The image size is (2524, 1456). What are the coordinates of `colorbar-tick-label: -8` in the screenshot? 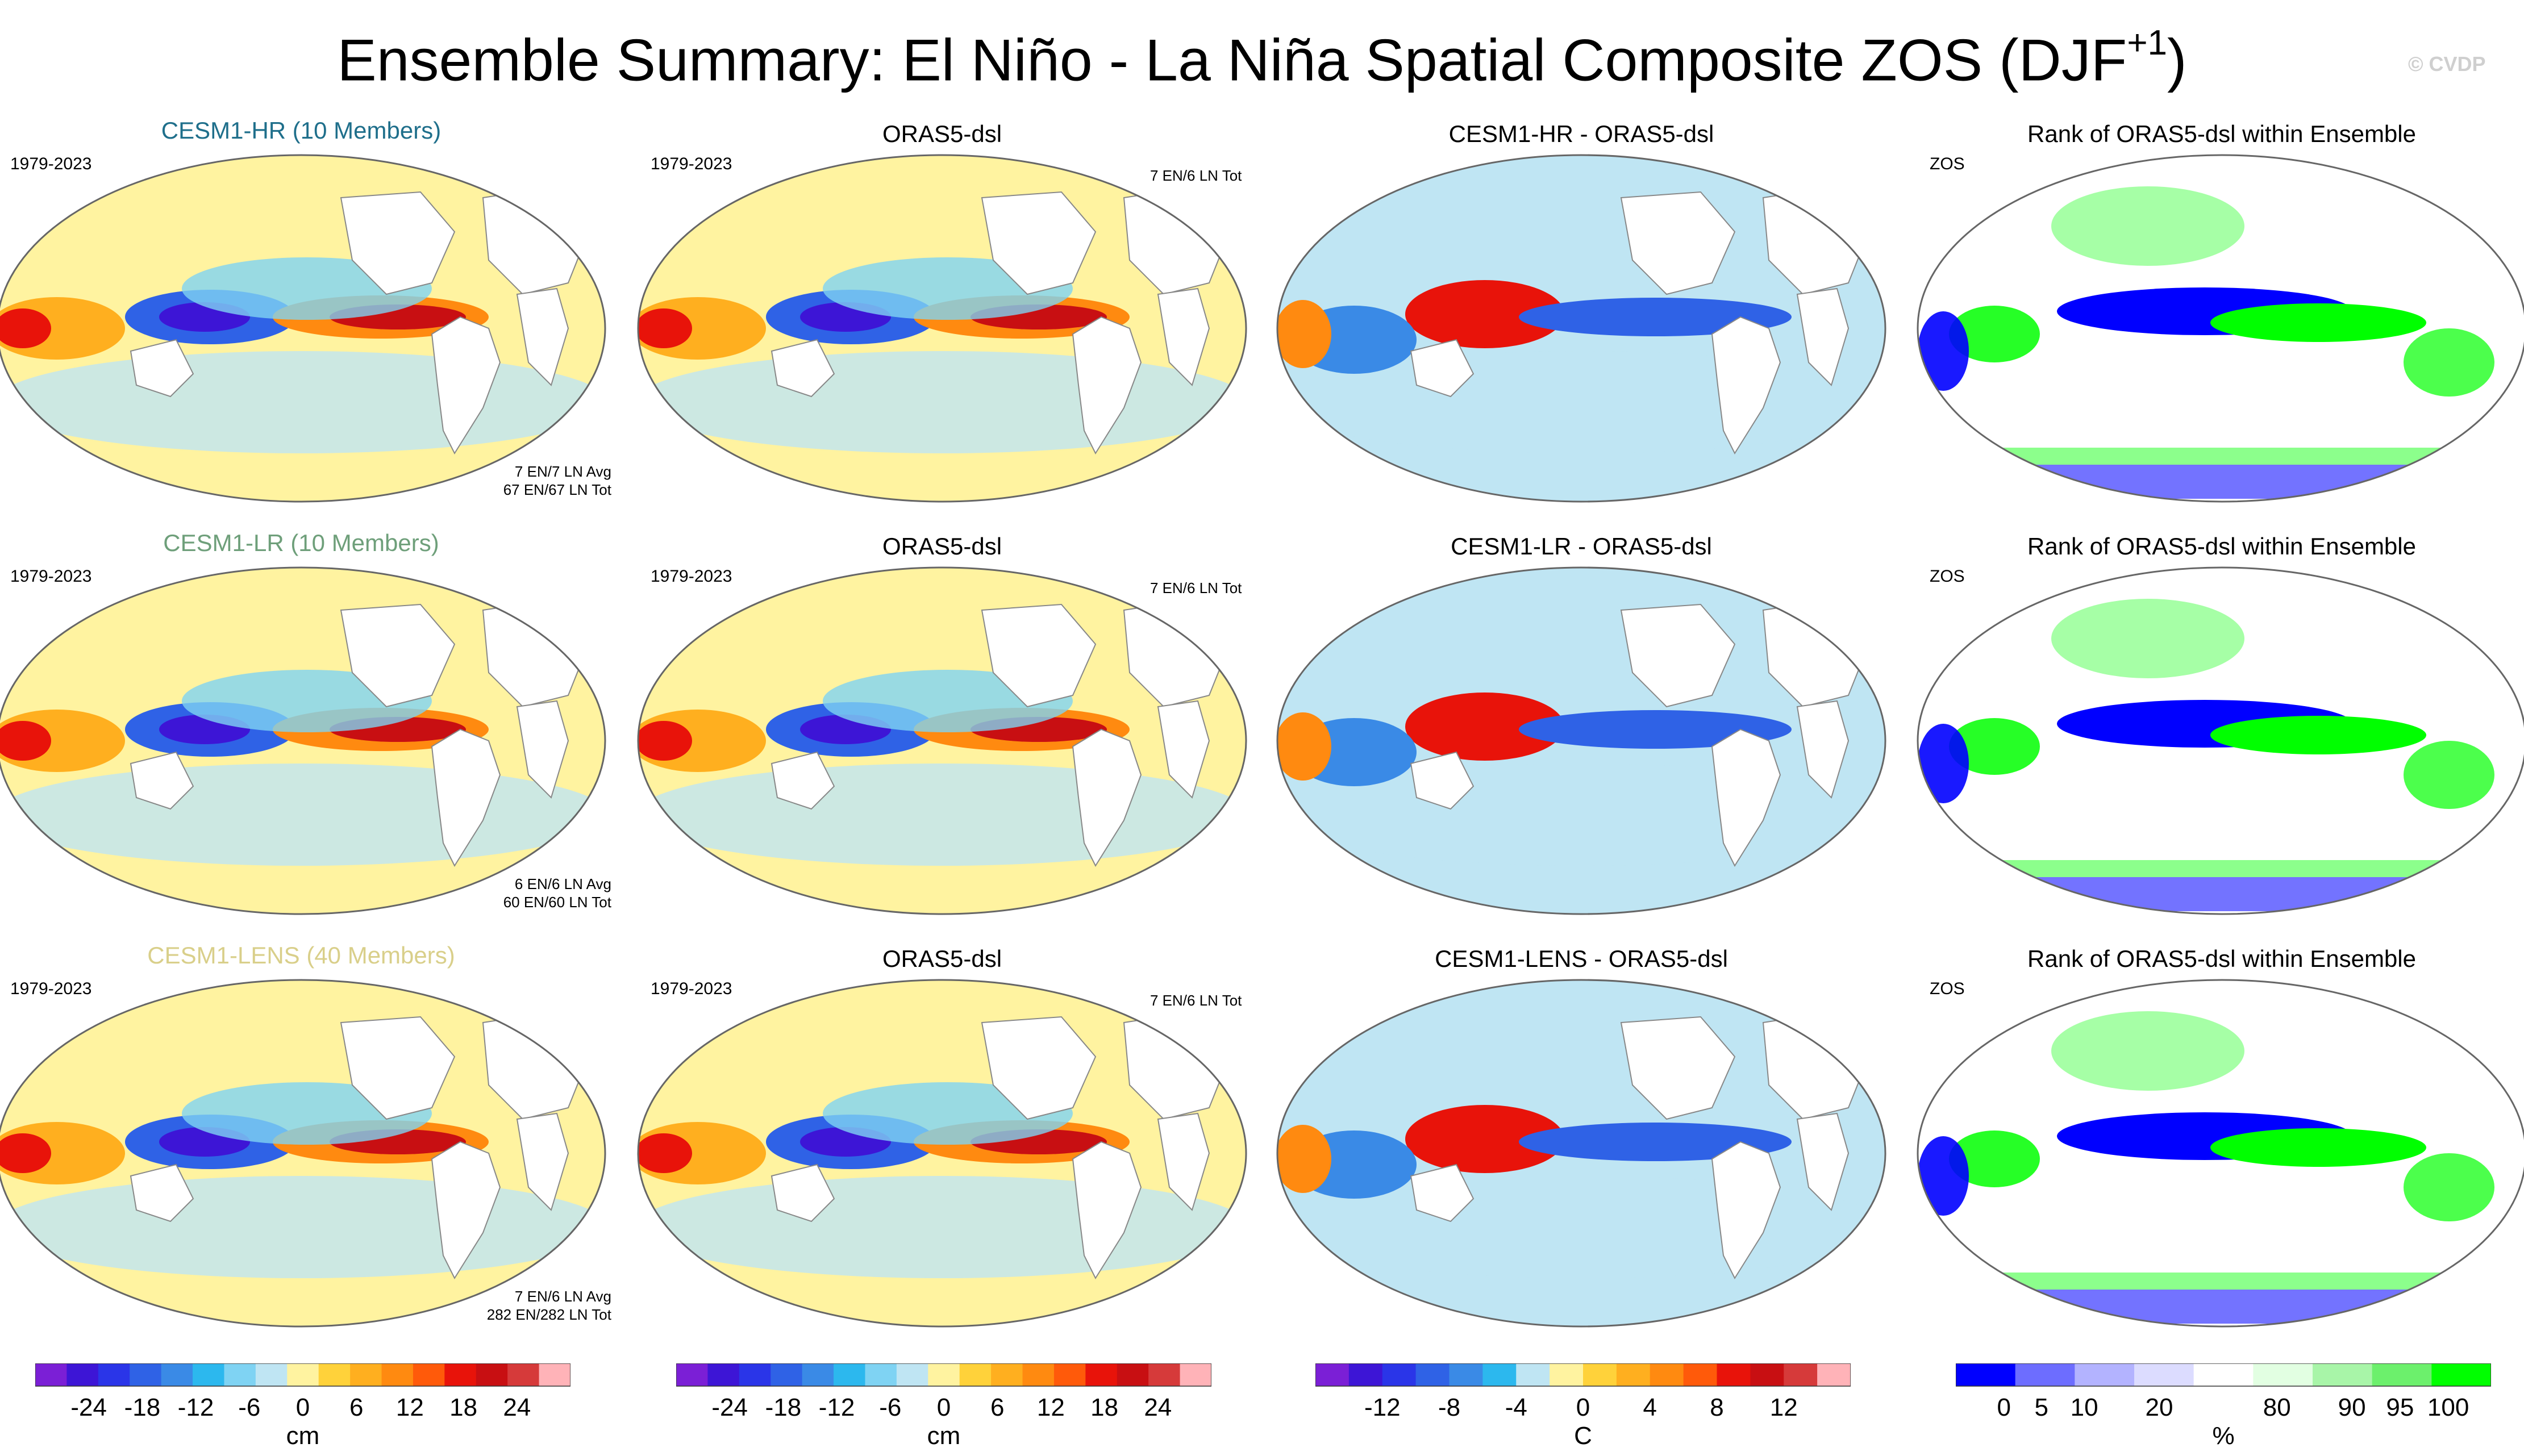 It's located at (1449, 1407).